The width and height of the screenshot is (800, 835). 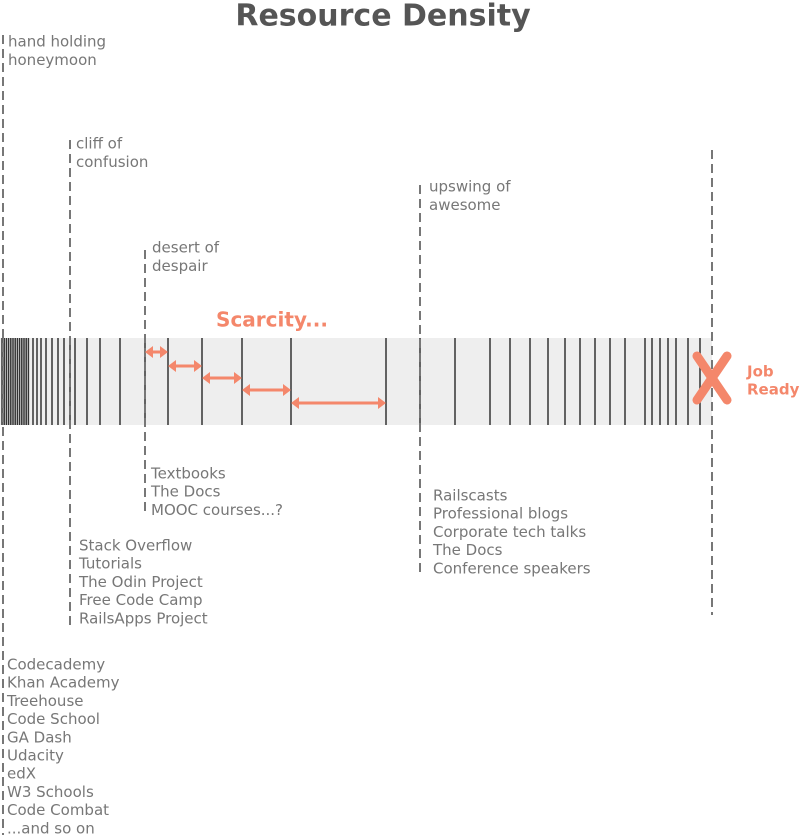 I want to click on resource-item: Textbooks, so click(x=188, y=474).